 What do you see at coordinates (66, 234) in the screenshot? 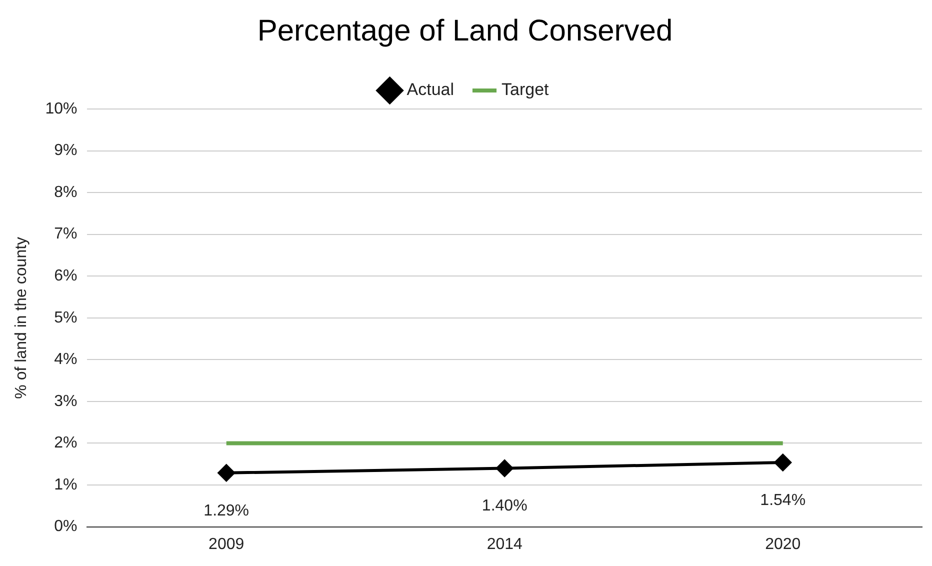
I see `y-tick-label: 7%` at bounding box center [66, 234].